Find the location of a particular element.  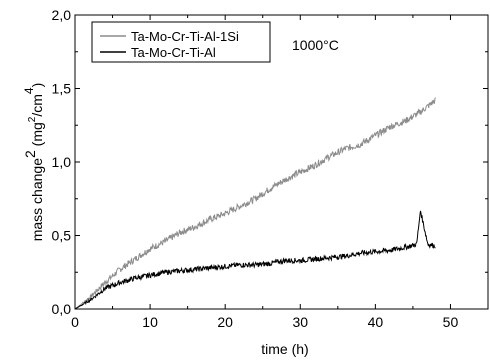

x-tick-labels: 0 10 20 30 40 50 is located at coordinates (264, 322).